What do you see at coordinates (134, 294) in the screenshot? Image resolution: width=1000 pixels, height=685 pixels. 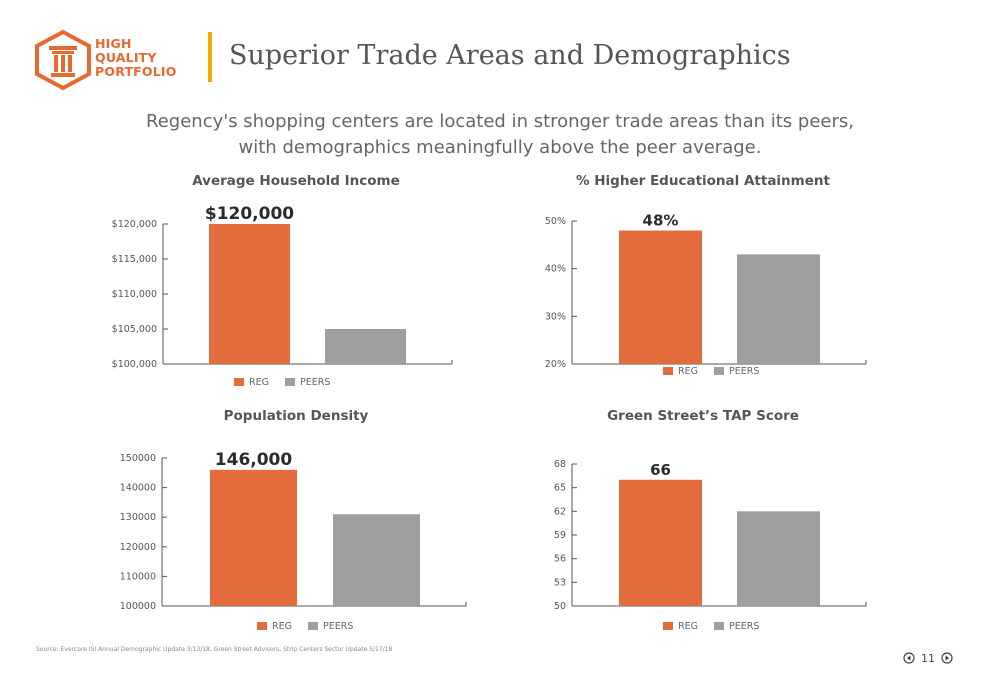 I see `y-tick-label: $110,000` at bounding box center [134, 294].